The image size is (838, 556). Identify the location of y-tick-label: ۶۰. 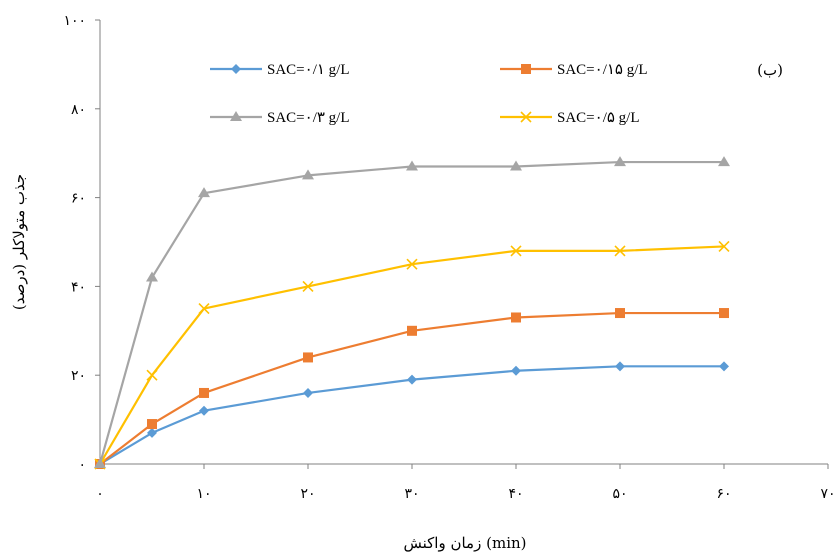
(78, 199).